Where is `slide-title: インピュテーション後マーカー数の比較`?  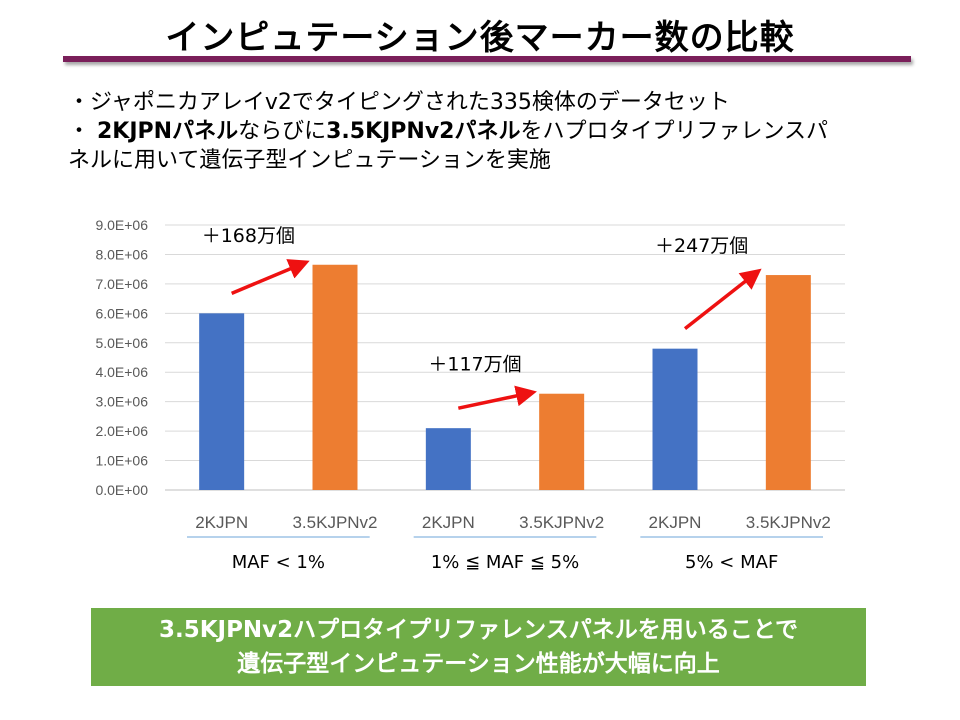
slide-title: インピュテーション後マーカー数の比較 is located at coordinates (480, 38).